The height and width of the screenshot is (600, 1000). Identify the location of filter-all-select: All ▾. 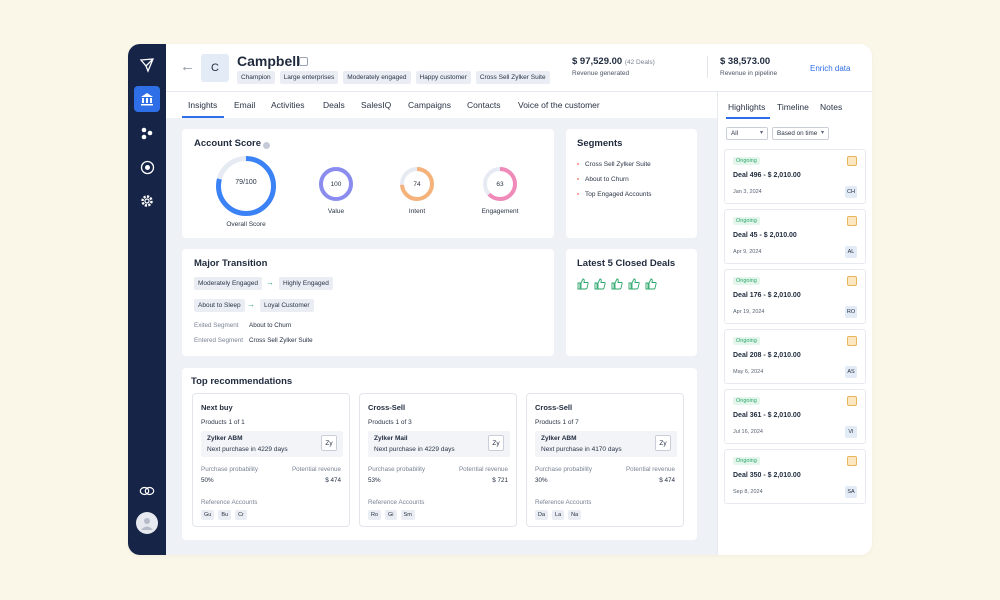
(747, 133).